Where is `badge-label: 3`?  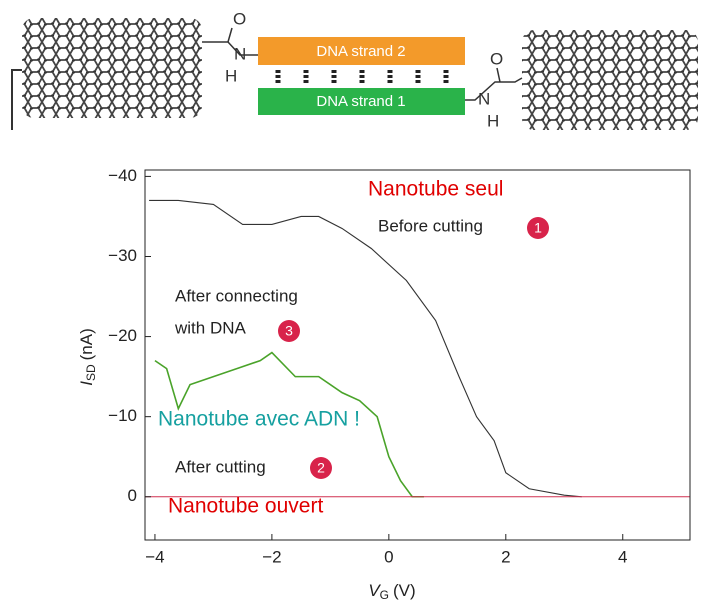
badge-label: 3 is located at coordinates (289, 331).